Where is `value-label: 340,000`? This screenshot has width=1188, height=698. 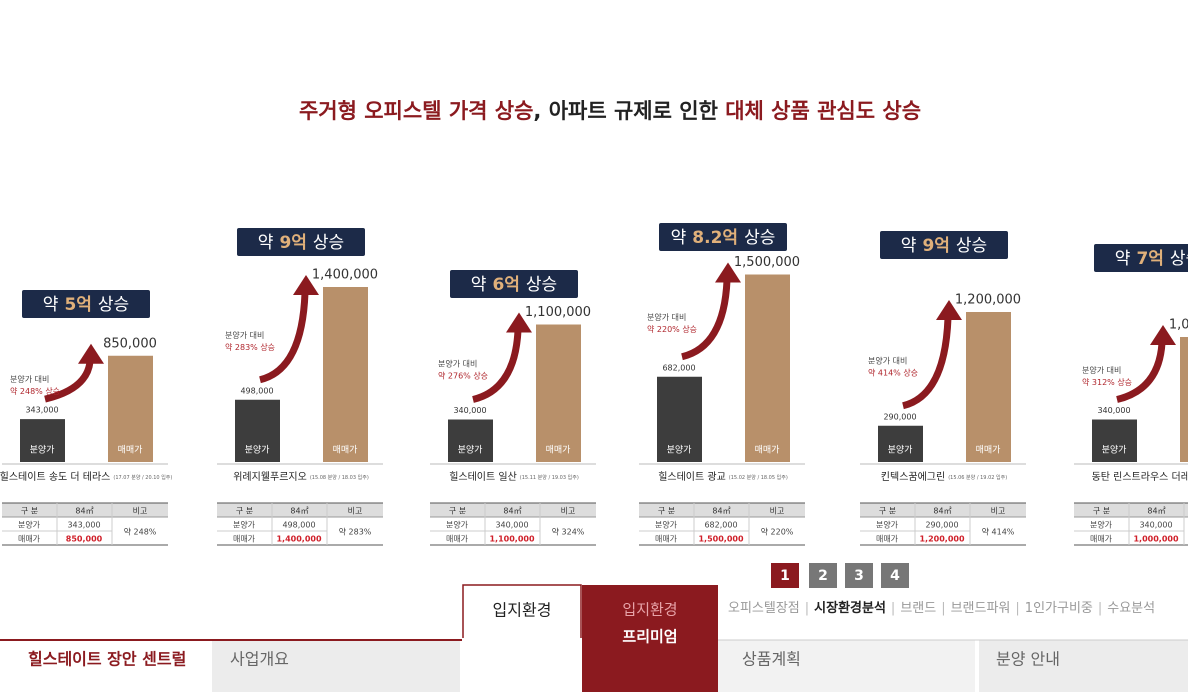 value-label: 340,000 is located at coordinates (1113, 410).